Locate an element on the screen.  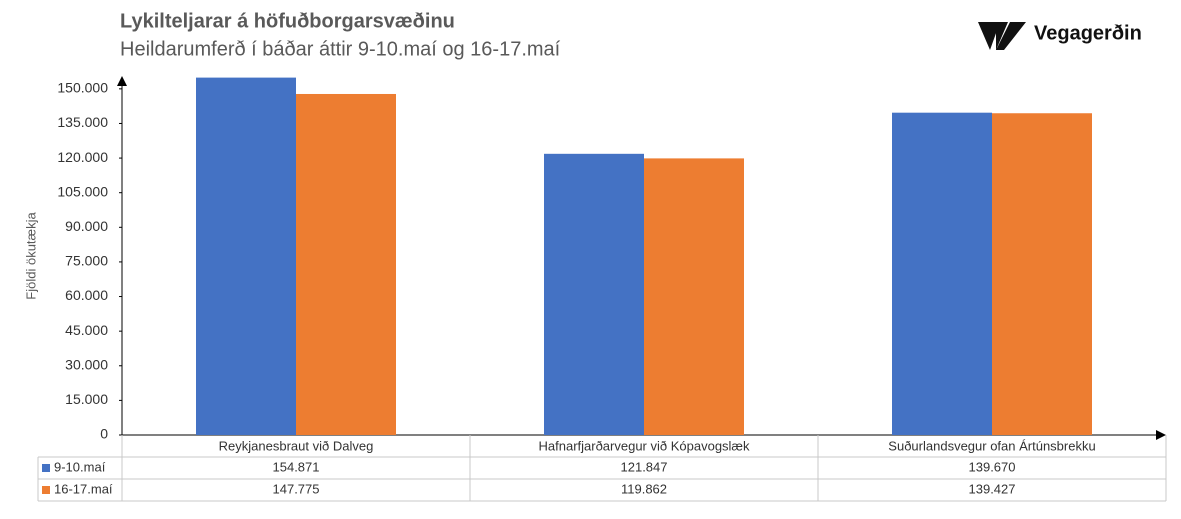
y-tick-label: 75.000 is located at coordinates (86, 261).